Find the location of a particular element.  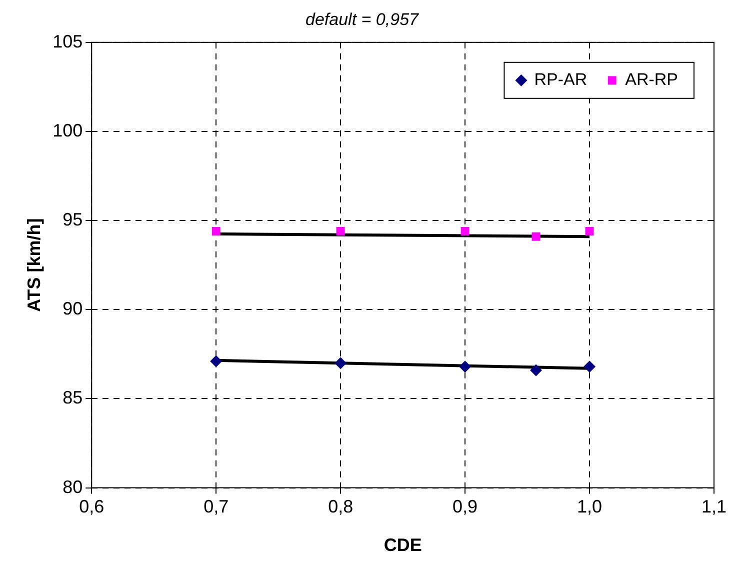

y-tick-label: 95 is located at coordinates (72, 220).